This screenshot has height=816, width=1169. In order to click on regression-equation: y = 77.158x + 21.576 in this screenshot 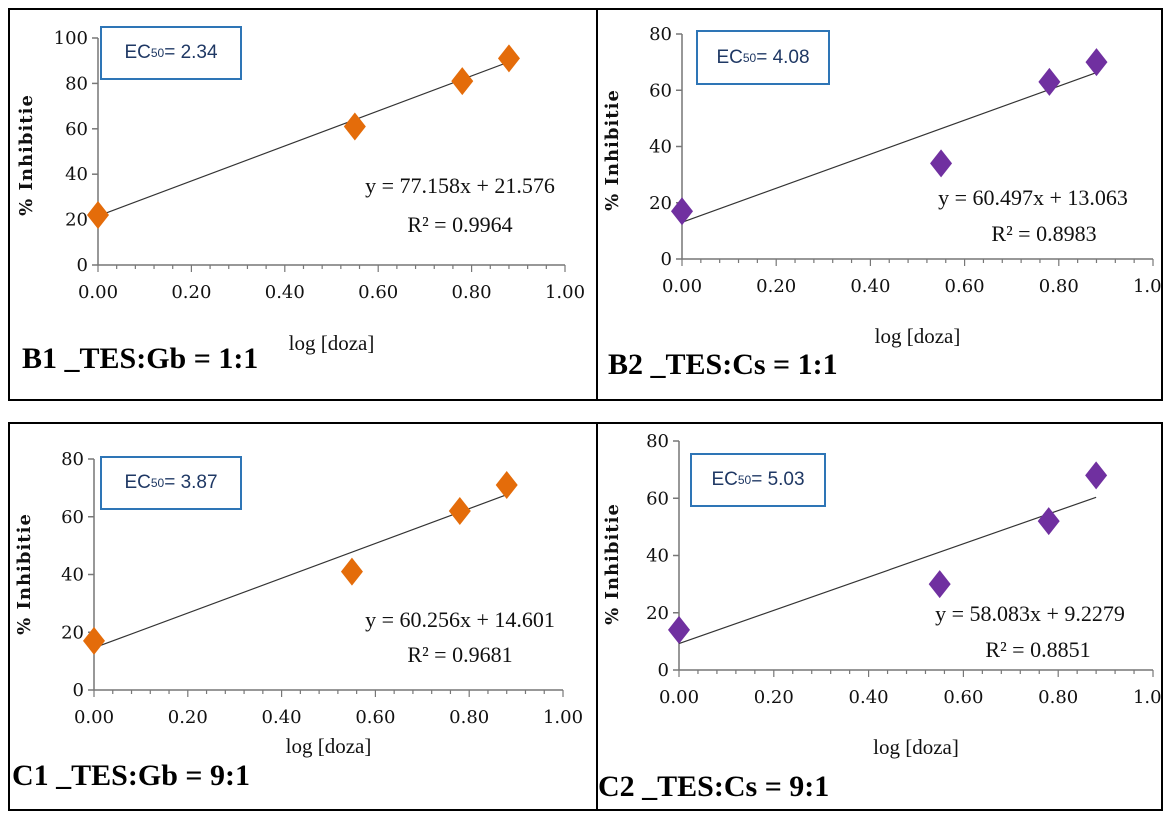, I will do `click(460, 185)`.